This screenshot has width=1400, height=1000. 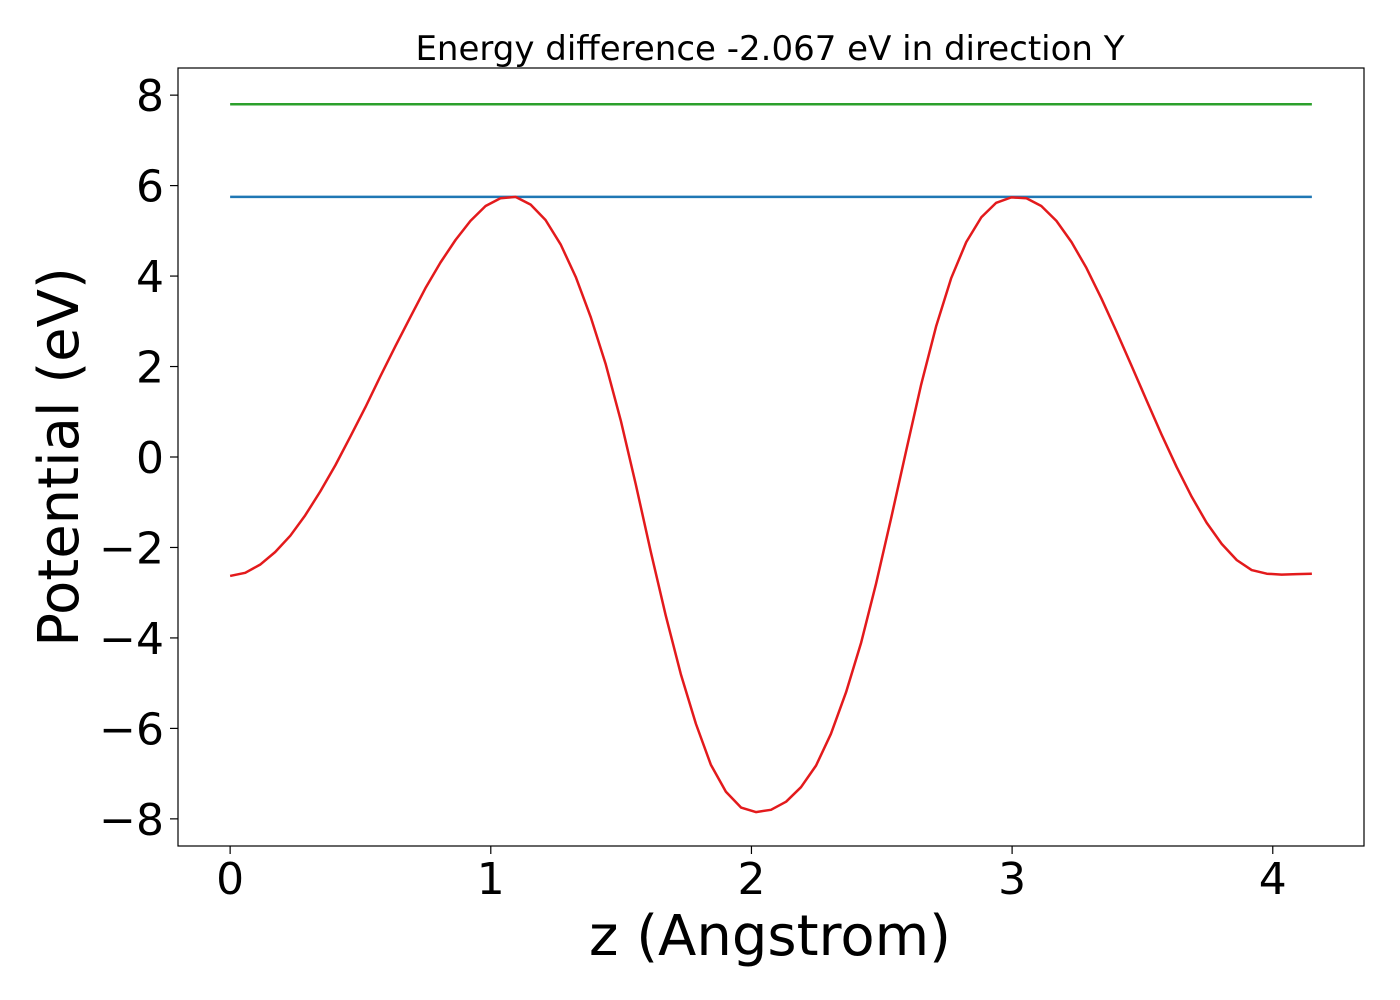 What do you see at coordinates (230, 879) in the screenshot?
I see `x-tick-label: 0` at bounding box center [230, 879].